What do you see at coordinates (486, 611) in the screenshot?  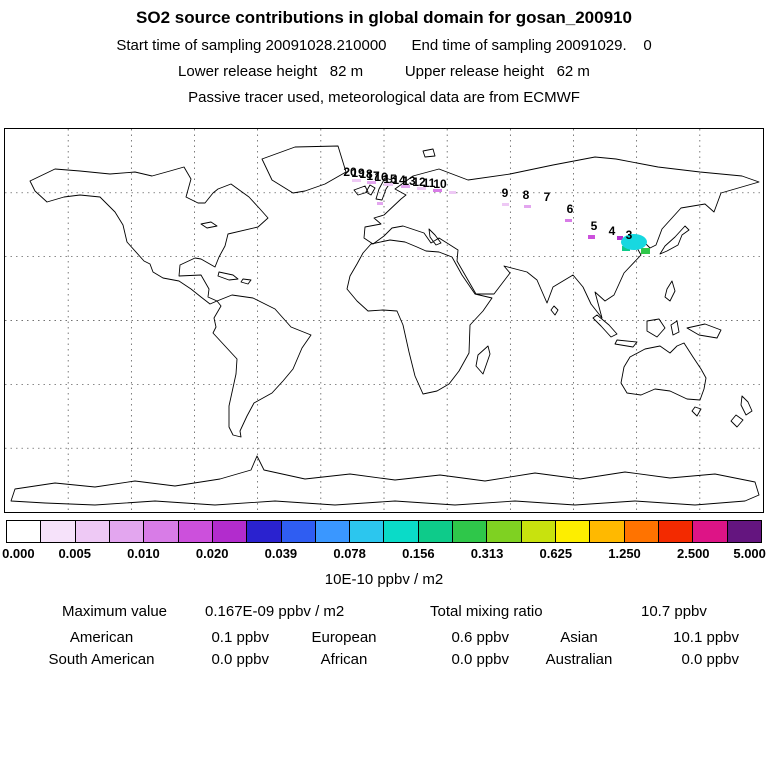 I see `total-mixing-ratio-label: Total mixing ratio` at bounding box center [486, 611].